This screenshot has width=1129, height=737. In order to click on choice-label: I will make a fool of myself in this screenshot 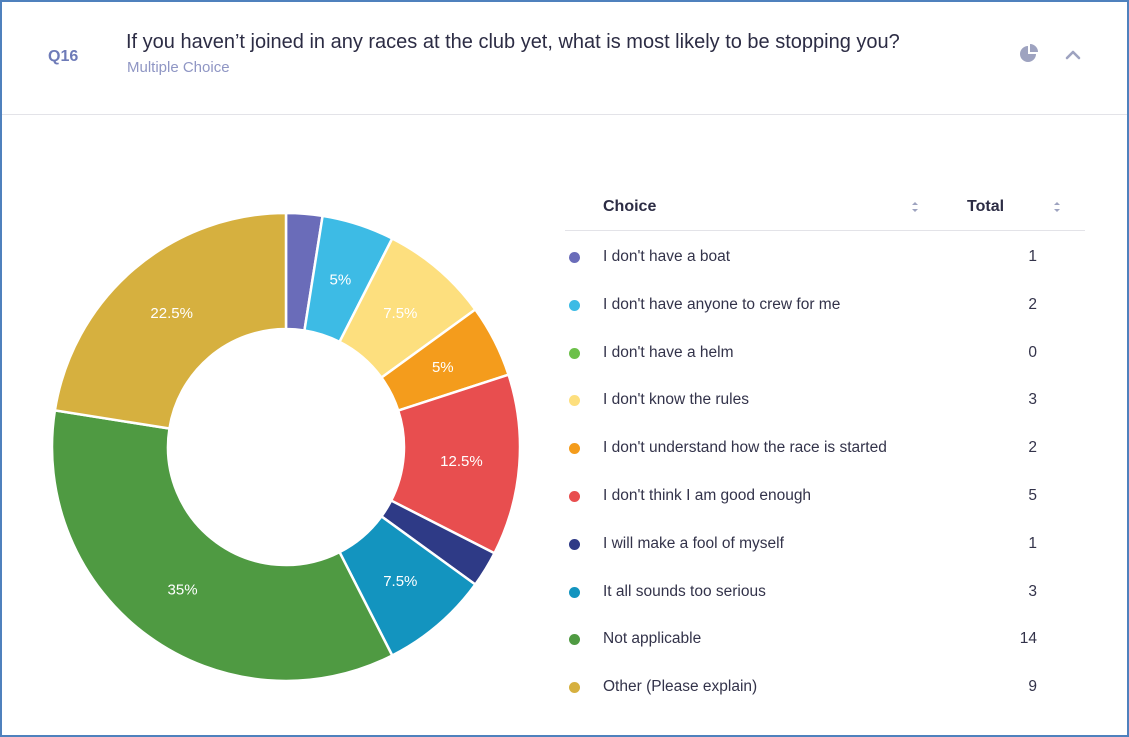, I will do `click(693, 543)`.